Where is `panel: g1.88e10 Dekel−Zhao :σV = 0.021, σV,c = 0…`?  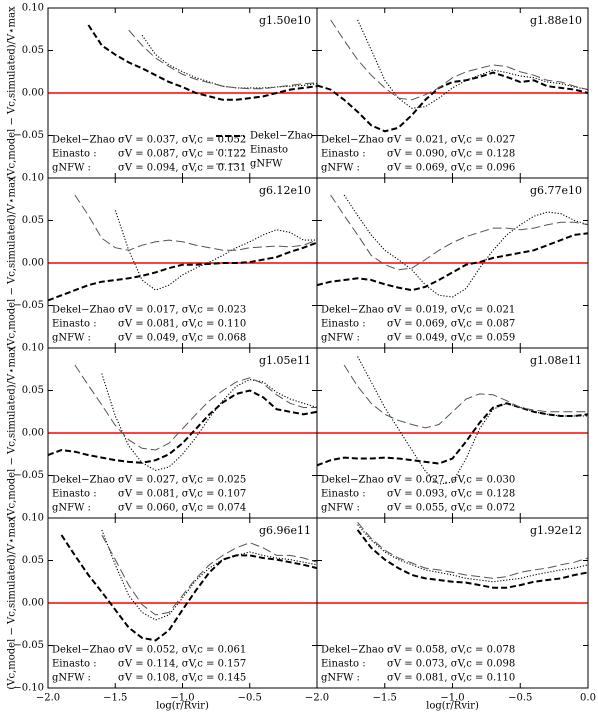
panel: g1.88e10 Dekel−Zhao :σV = 0.021, σV,c = 0… is located at coordinates (452, 93).